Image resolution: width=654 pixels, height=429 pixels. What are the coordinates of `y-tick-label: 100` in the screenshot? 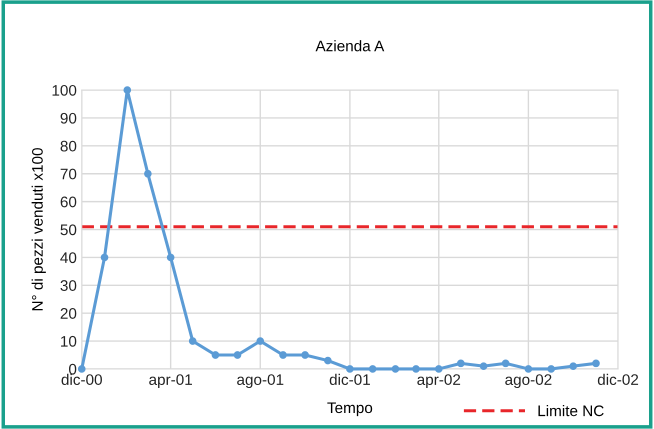 It's located at (64, 90).